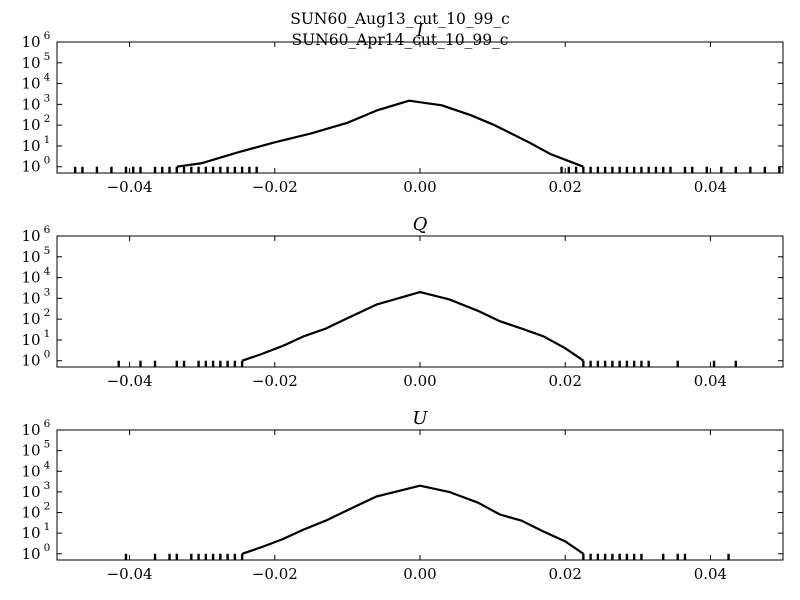 The width and height of the screenshot is (800, 600). What do you see at coordinates (419, 30) in the screenshot?
I see `panel-title-i: I` at bounding box center [419, 30].